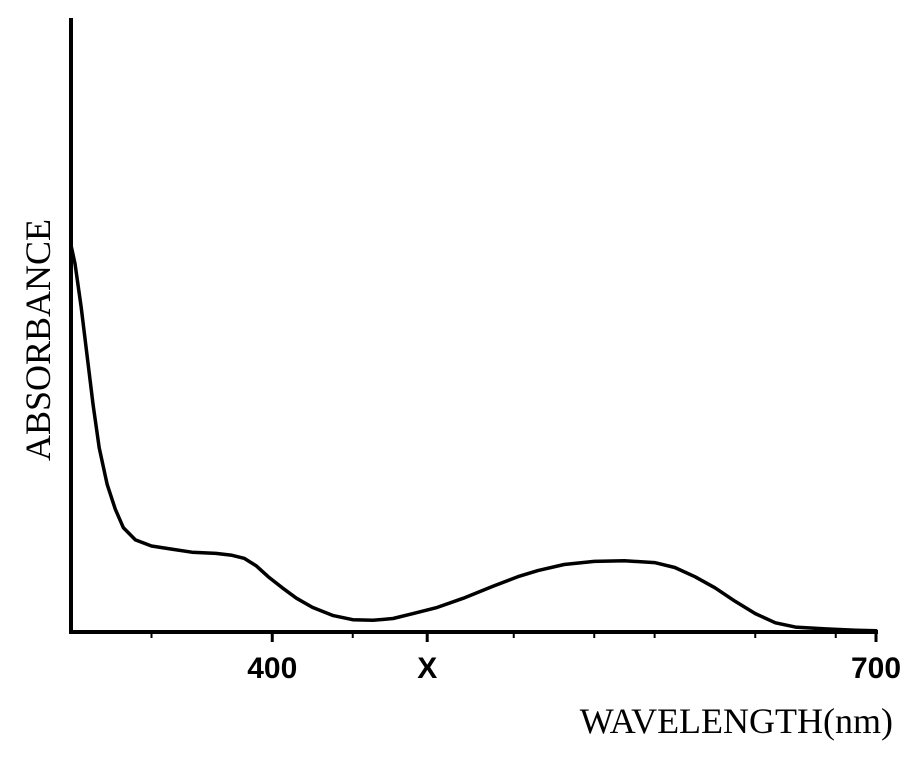  Describe the element at coordinates (736, 721) in the screenshot. I see `x-axis-label: WAVELENGTH(nm)` at that location.